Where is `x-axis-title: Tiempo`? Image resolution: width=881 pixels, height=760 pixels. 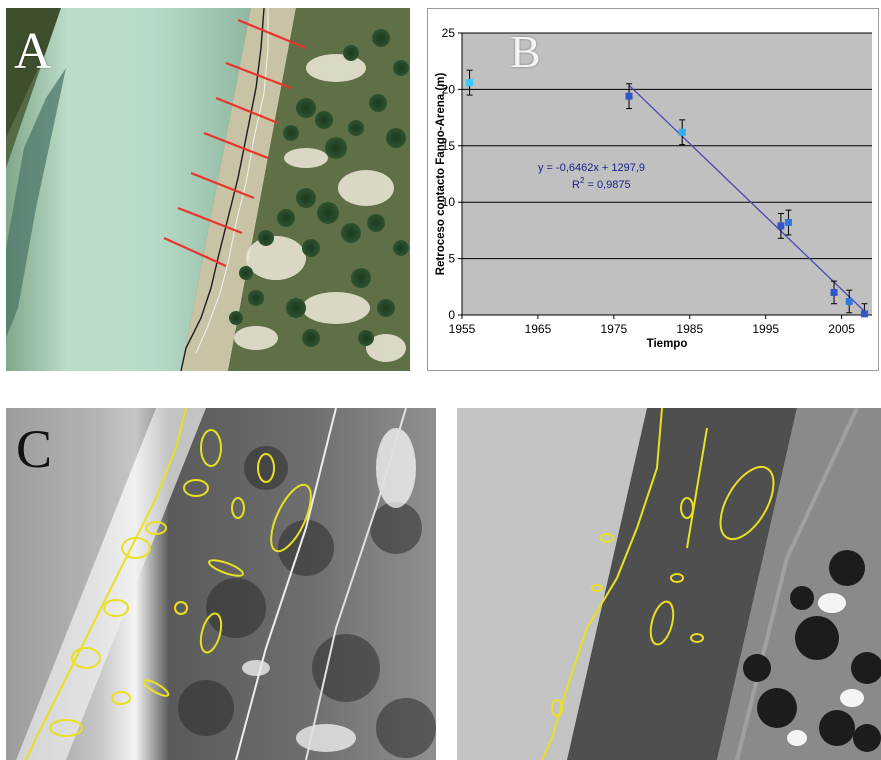
x-axis-title: Tiempo is located at coordinates (667, 344).